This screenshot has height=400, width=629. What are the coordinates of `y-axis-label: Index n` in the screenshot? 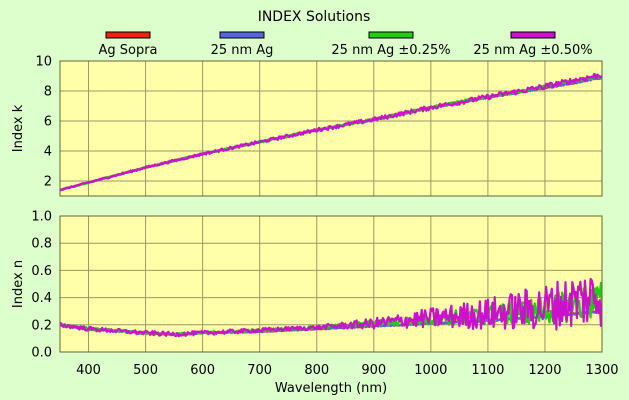 It's located at (18, 284).